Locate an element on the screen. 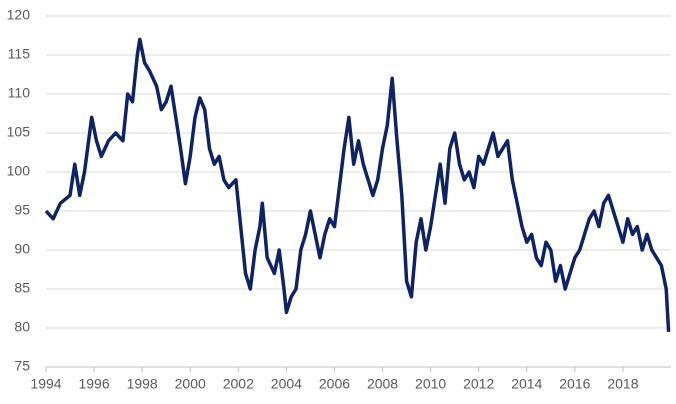 The width and height of the screenshot is (676, 404). x-tick-label: 1996 is located at coordinates (93, 384).